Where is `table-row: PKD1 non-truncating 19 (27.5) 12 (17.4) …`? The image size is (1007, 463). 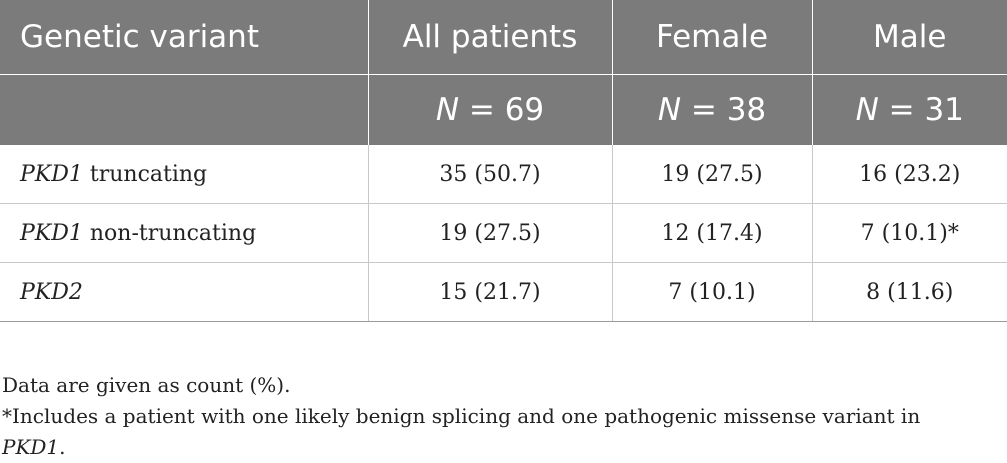
table-row: PKD1 non-truncating 19 (27.5) 12 (17.4) … is located at coordinates (503, 233).